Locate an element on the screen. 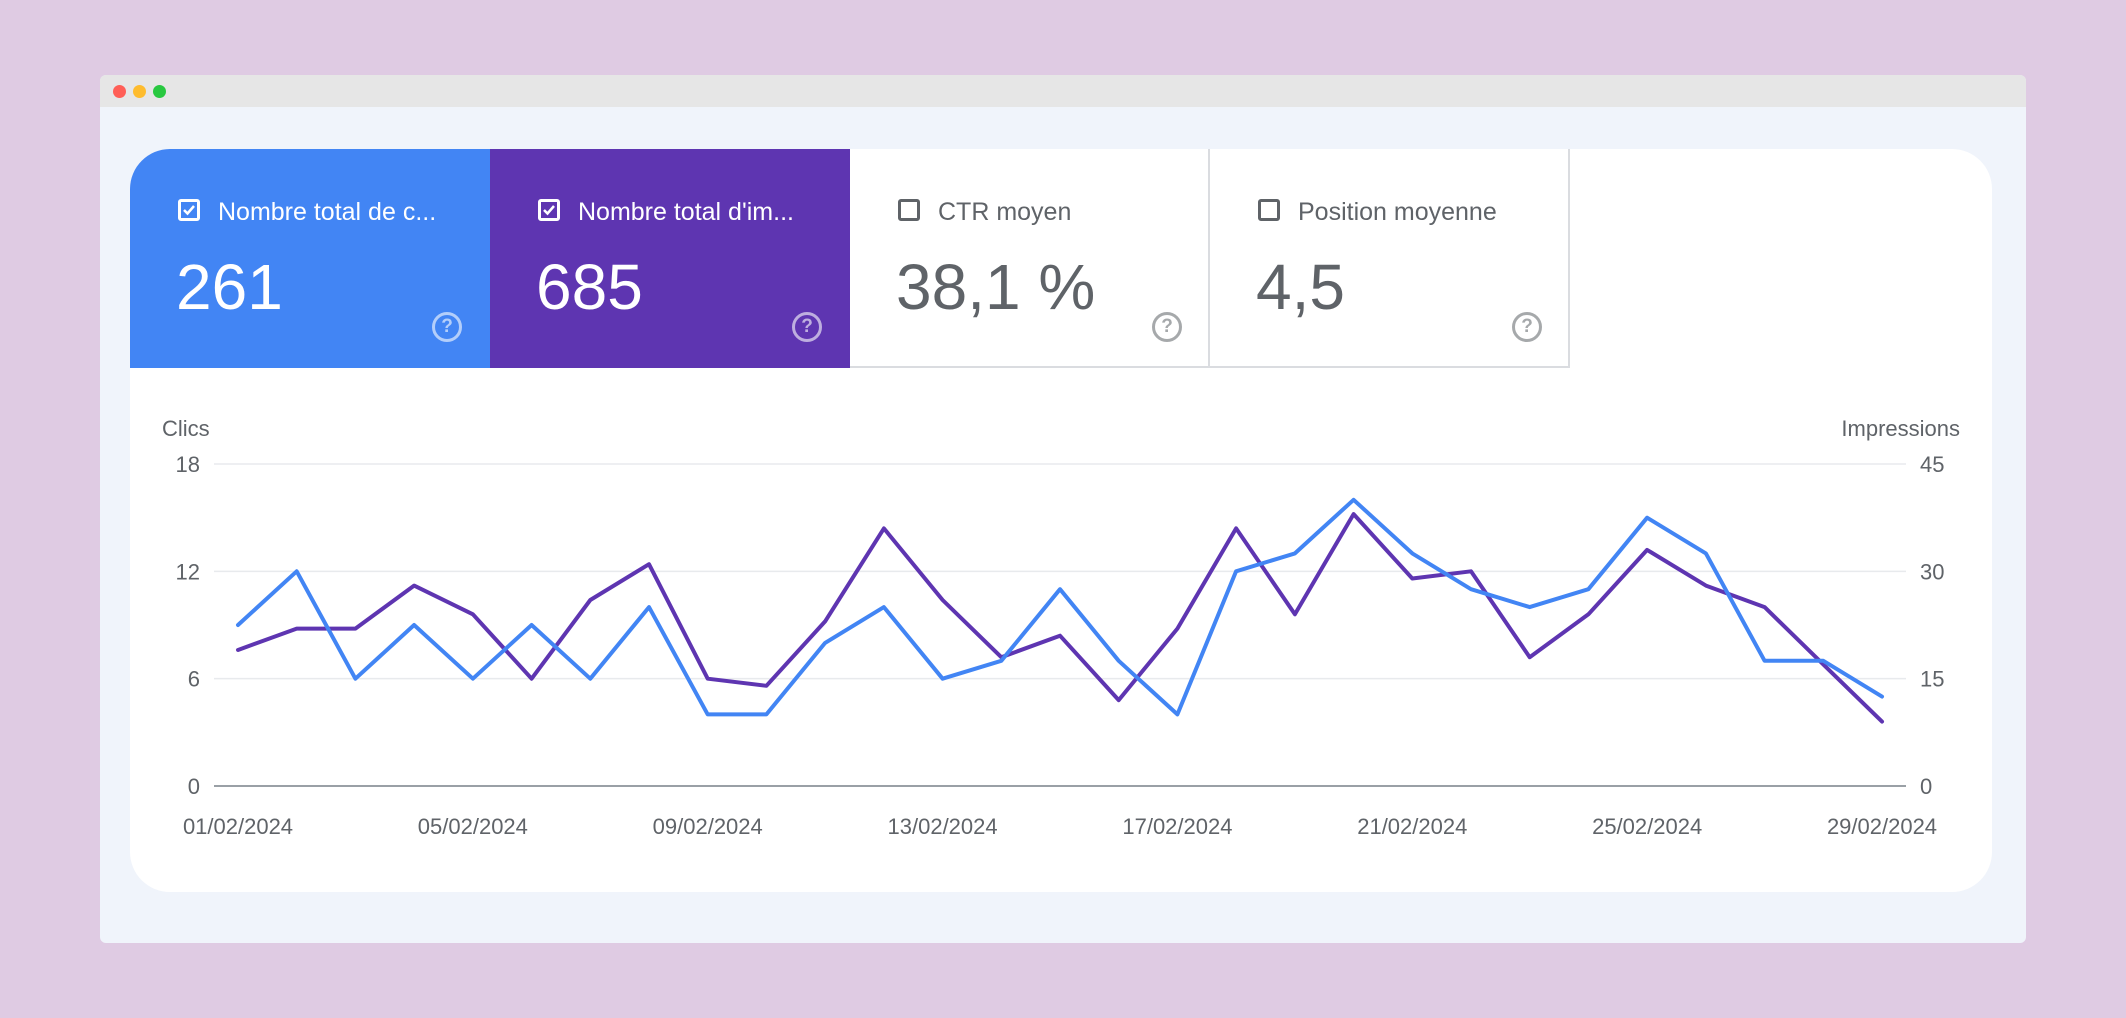 The image size is (2126, 1018). minimize-window-icon is located at coordinates (139, 91).